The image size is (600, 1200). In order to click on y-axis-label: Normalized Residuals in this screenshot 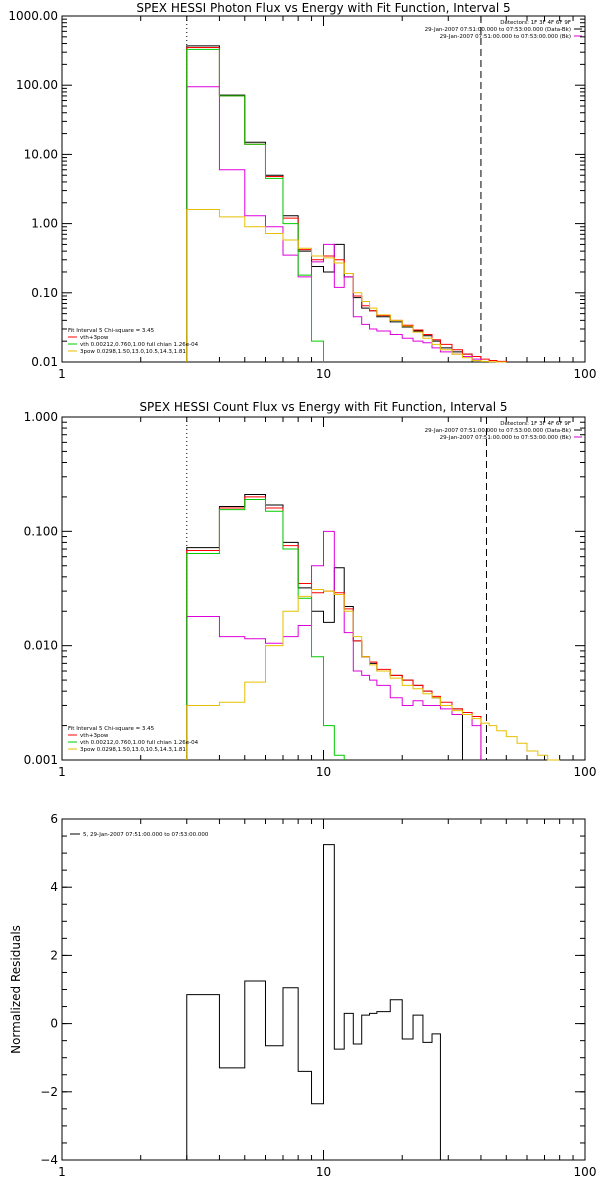, I will do `click(16, 989)`.